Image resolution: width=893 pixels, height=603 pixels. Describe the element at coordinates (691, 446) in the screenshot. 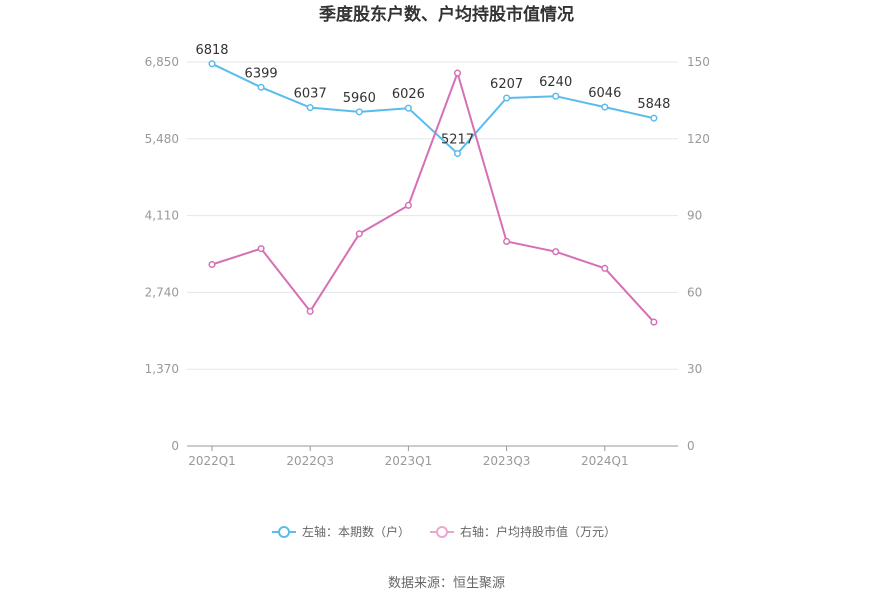

I see `y-right-tick-label: 0` at that location.